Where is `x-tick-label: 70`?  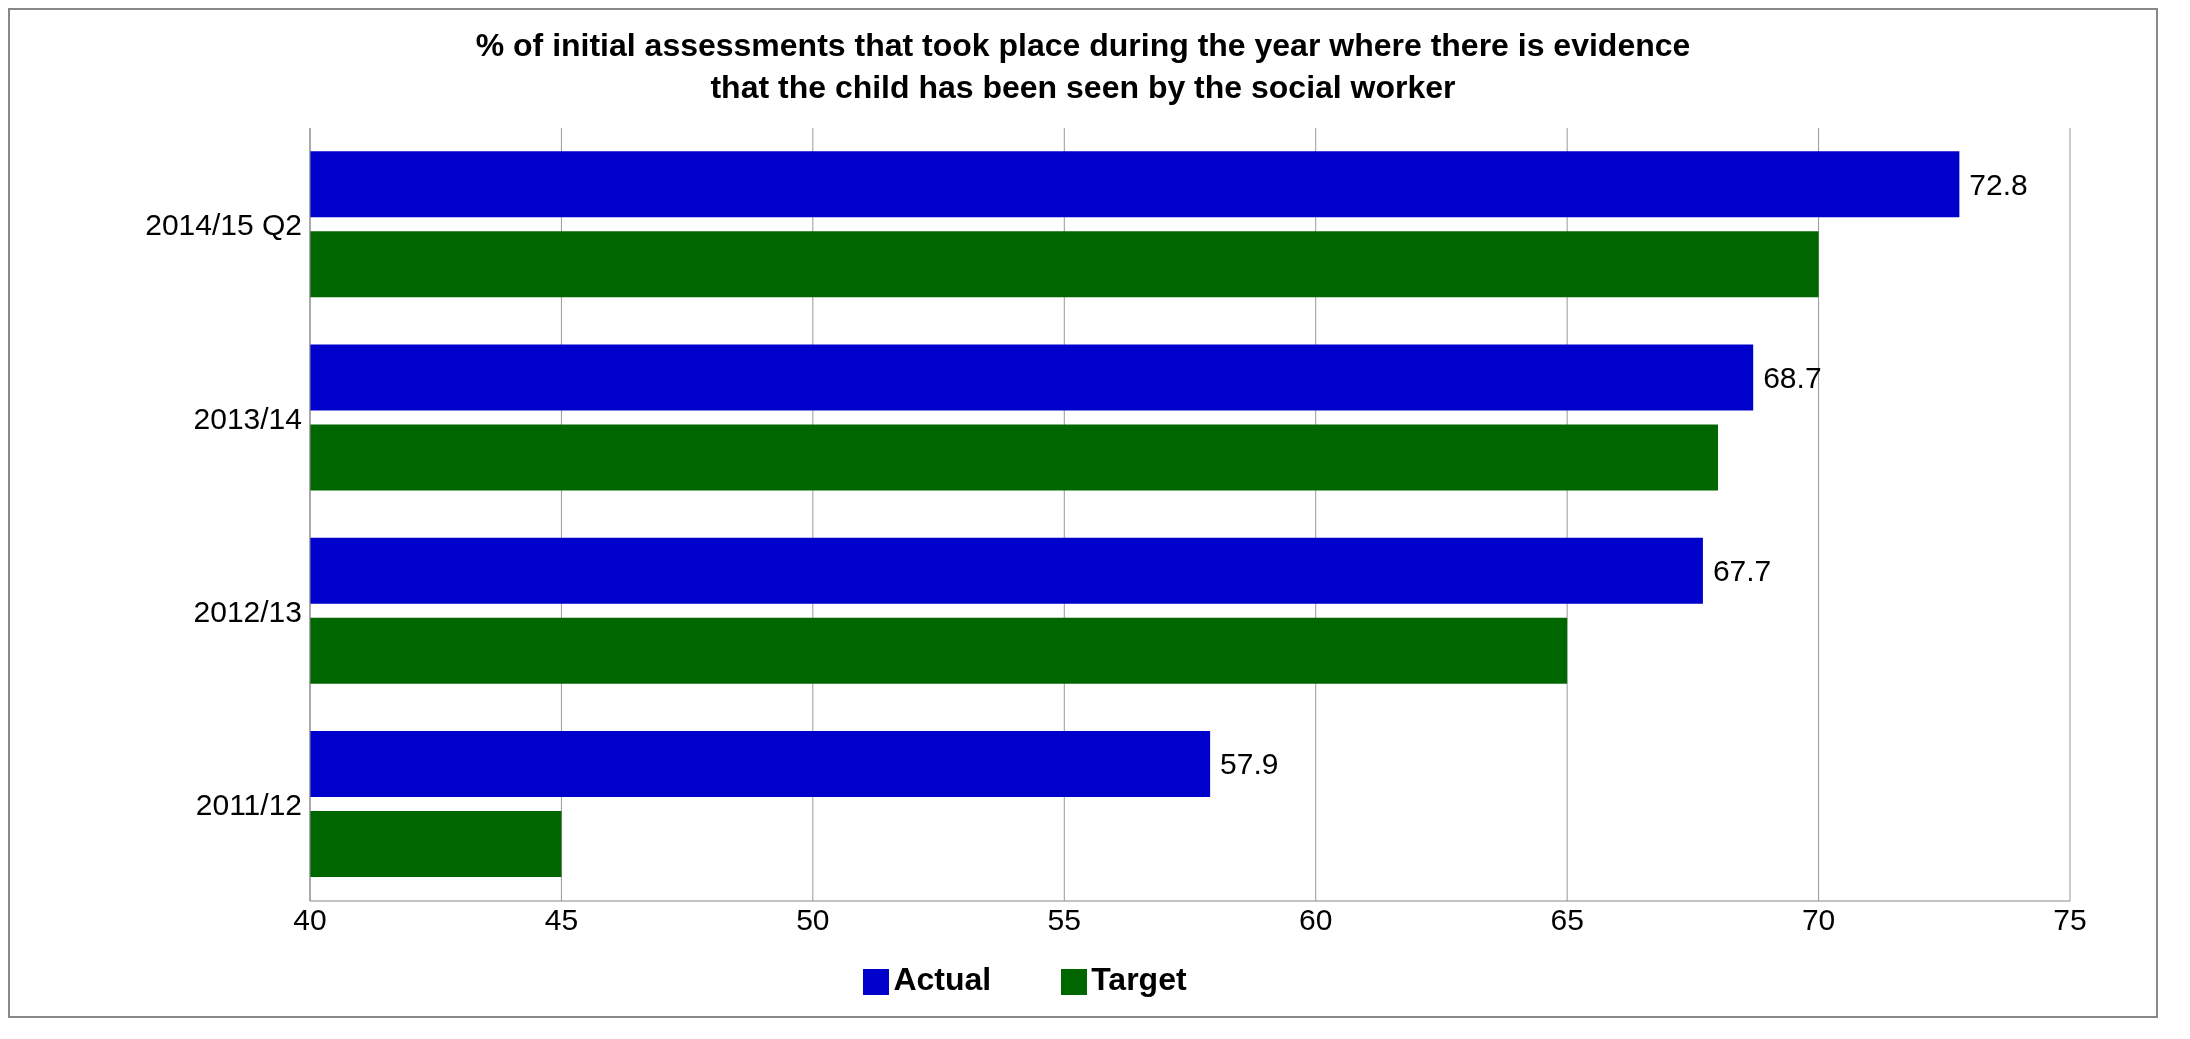
x-tick-label: 70 is located at coordinates (1818, 920).